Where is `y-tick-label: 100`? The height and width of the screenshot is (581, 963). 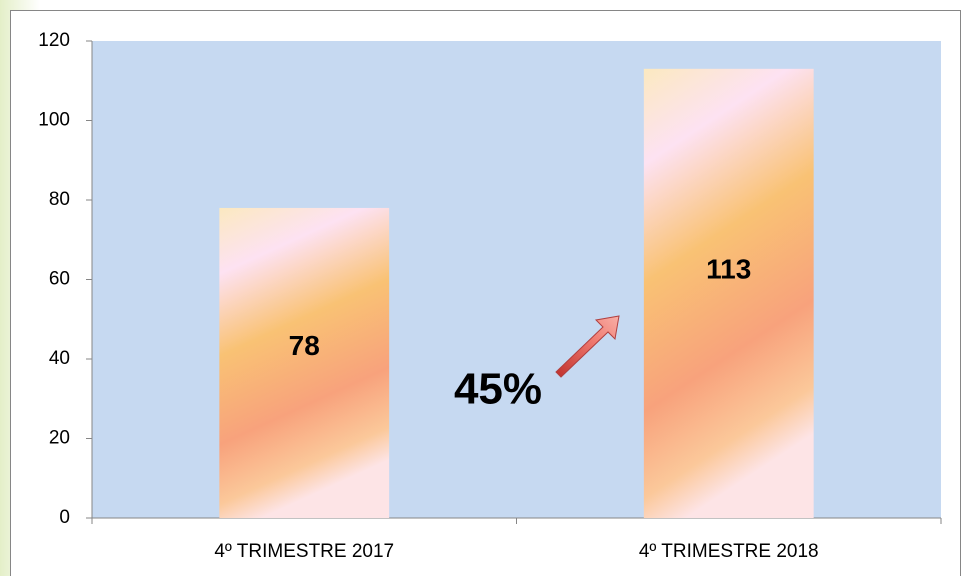 y-tick-label: 100 is located at coordinates (54, 120).